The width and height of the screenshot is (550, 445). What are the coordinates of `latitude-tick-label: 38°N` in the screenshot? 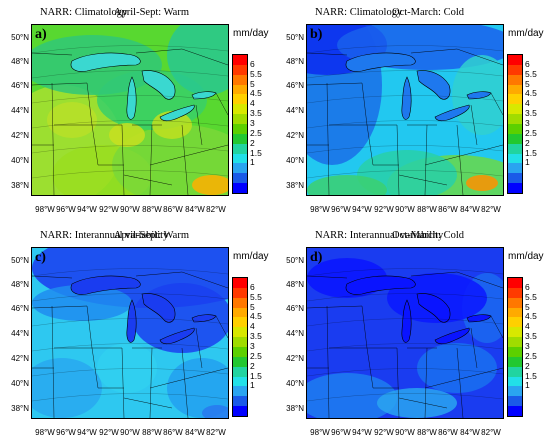 It's located at (295, 408).